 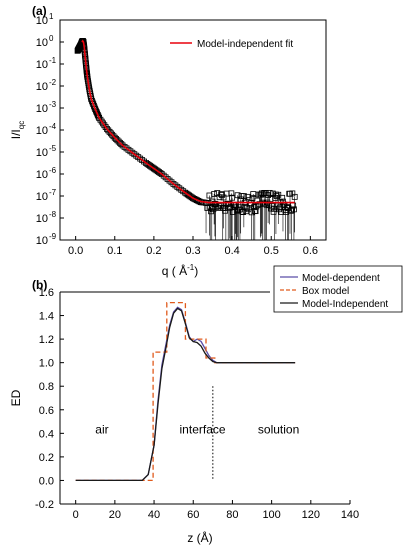 I want to click on x-axis-title-a-close: ), so click(x=196, y=271).